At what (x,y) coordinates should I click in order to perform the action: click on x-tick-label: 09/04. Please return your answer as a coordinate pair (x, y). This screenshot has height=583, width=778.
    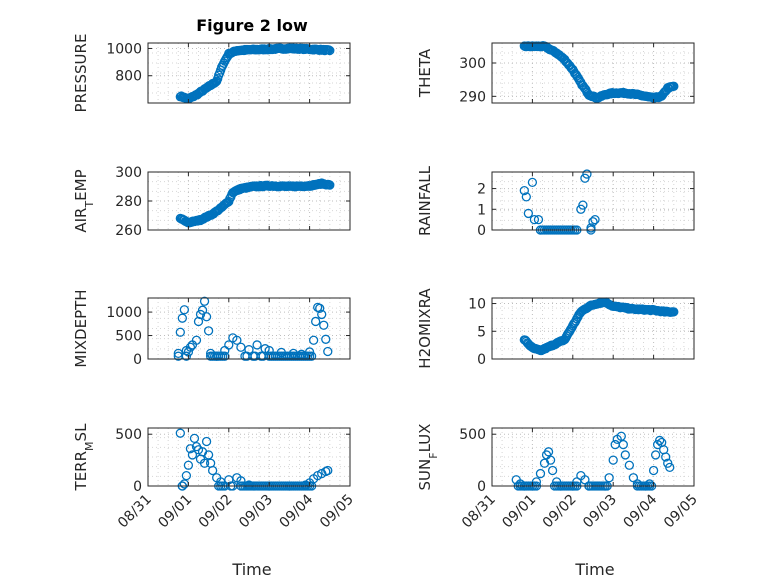
    Looking at the image, I should click on (641, 511).